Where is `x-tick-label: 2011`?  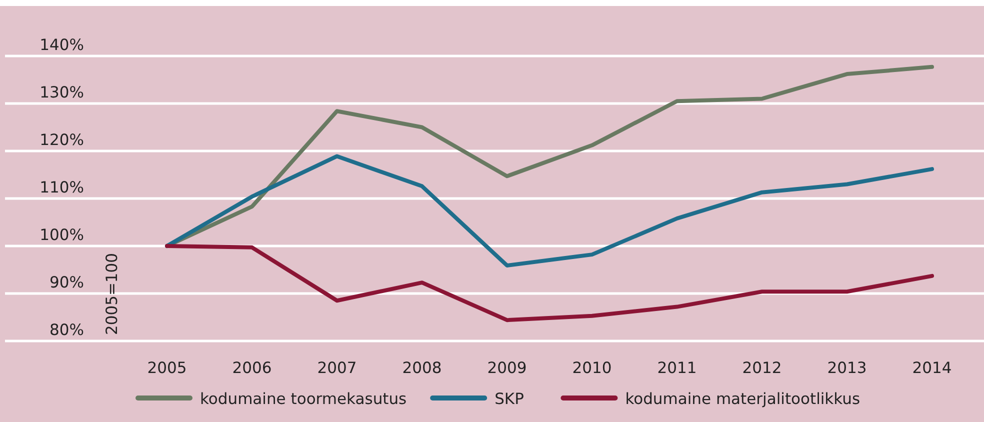 x-tick-label: 2011 is located at coordinates (677, 368).